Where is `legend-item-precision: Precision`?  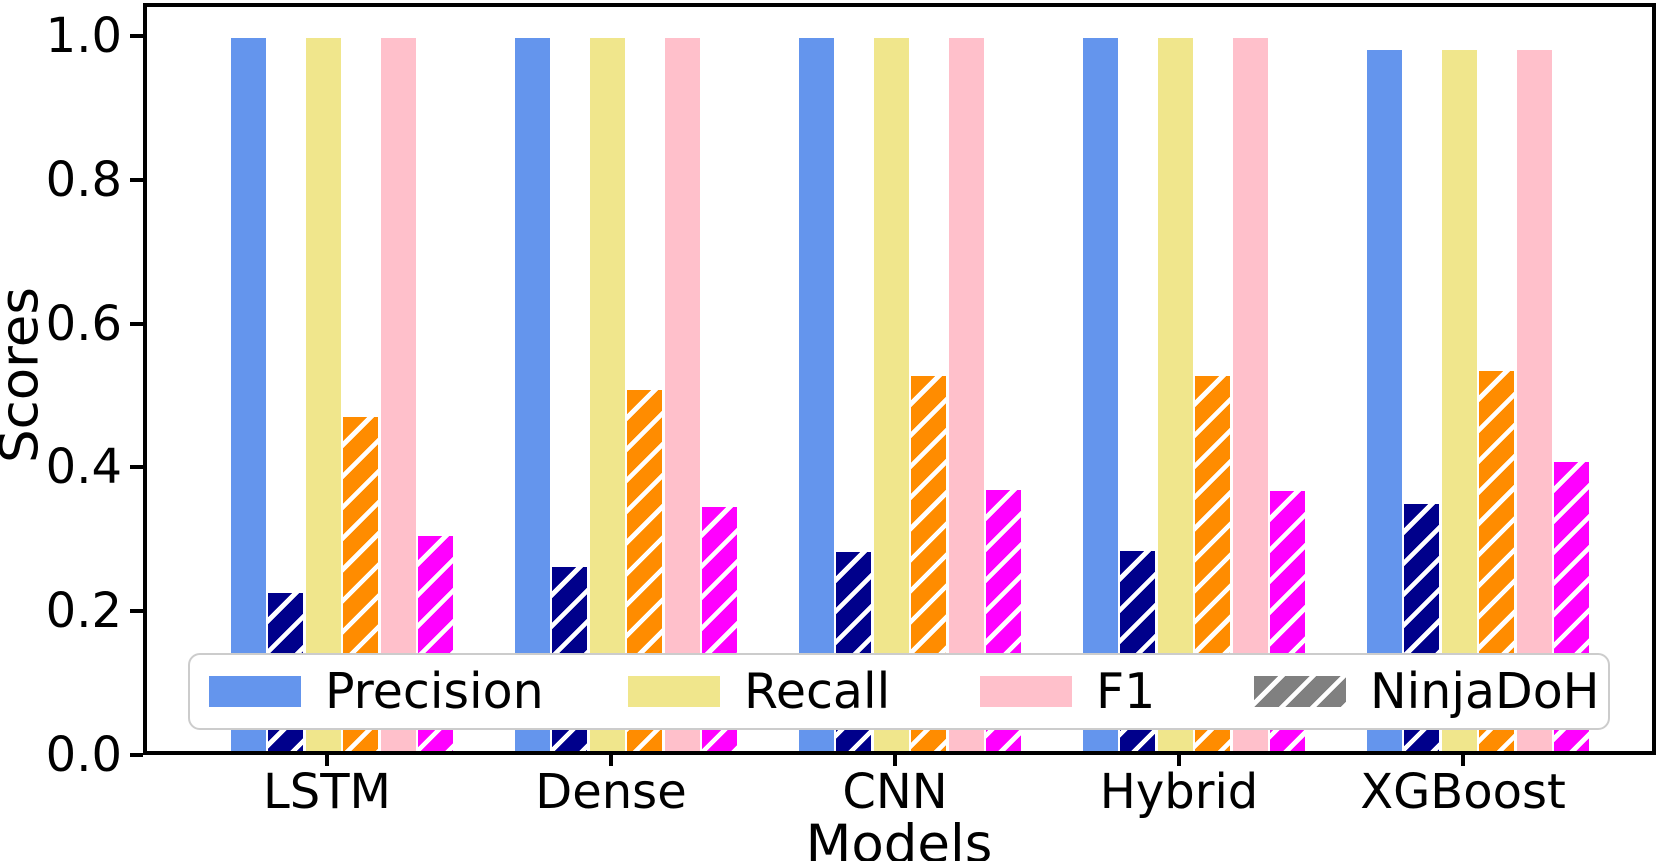
legend-item-precision: Precision is located at coordinates (376, 691).